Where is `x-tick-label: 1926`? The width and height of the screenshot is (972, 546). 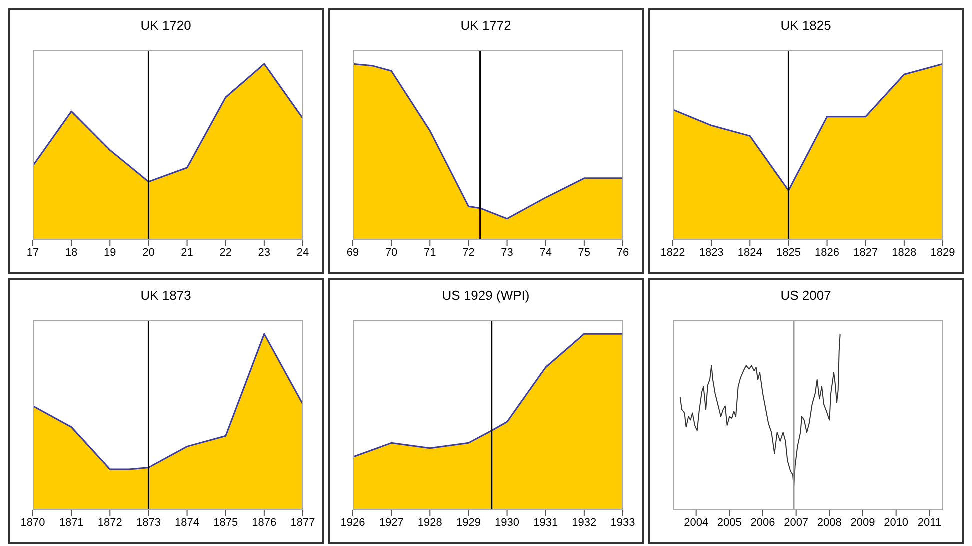 x-tick-label: 1926 is located at coordinates (353, 522).